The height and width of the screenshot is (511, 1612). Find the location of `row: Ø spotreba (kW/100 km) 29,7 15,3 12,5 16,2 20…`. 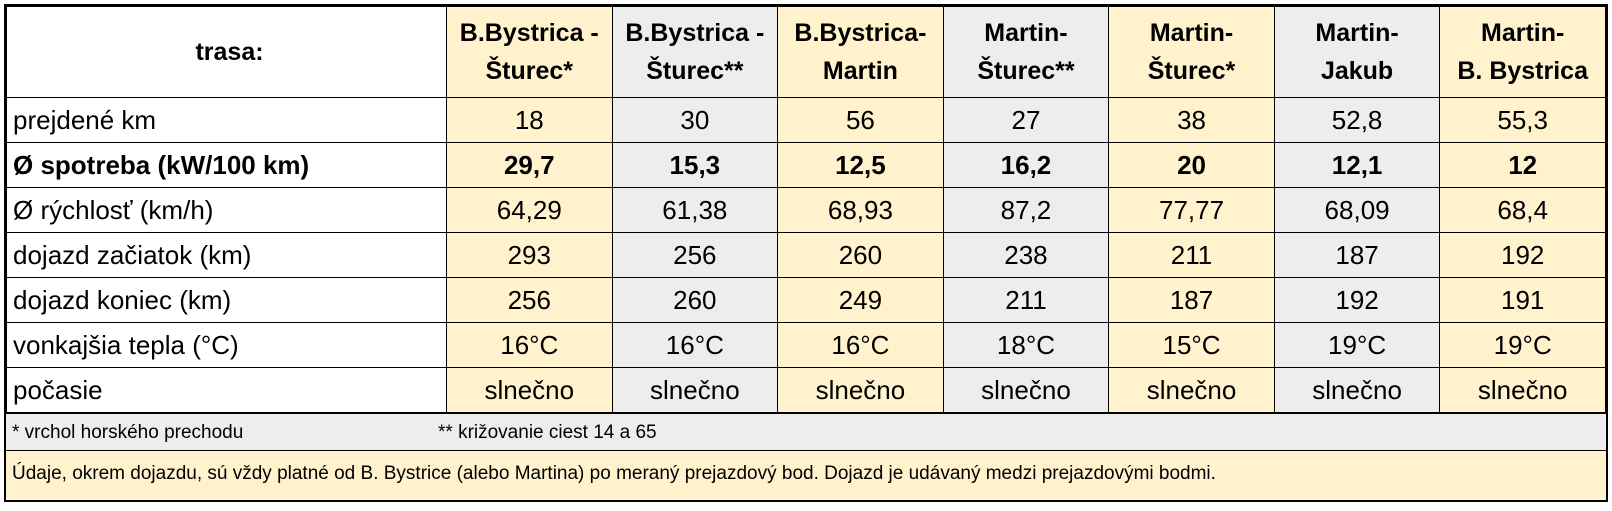

row: Ø spotreba (kW/100 km) 29,7 15,3 12,5 16,2 20… is located at coordinates (806, 165).